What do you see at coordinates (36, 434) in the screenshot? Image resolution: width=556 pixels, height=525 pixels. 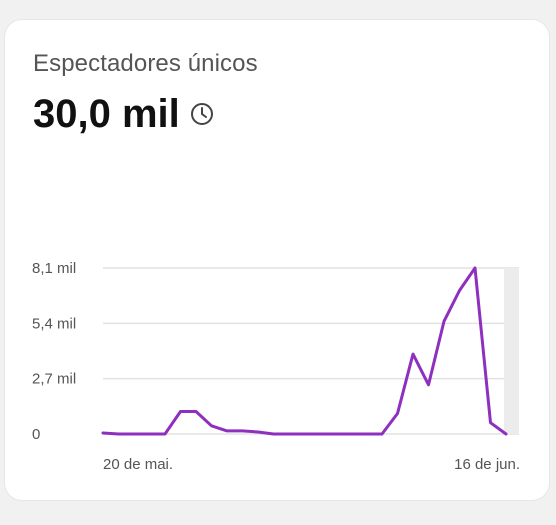 I see `y-tick-label: 0` at bounding box center [36, 434].